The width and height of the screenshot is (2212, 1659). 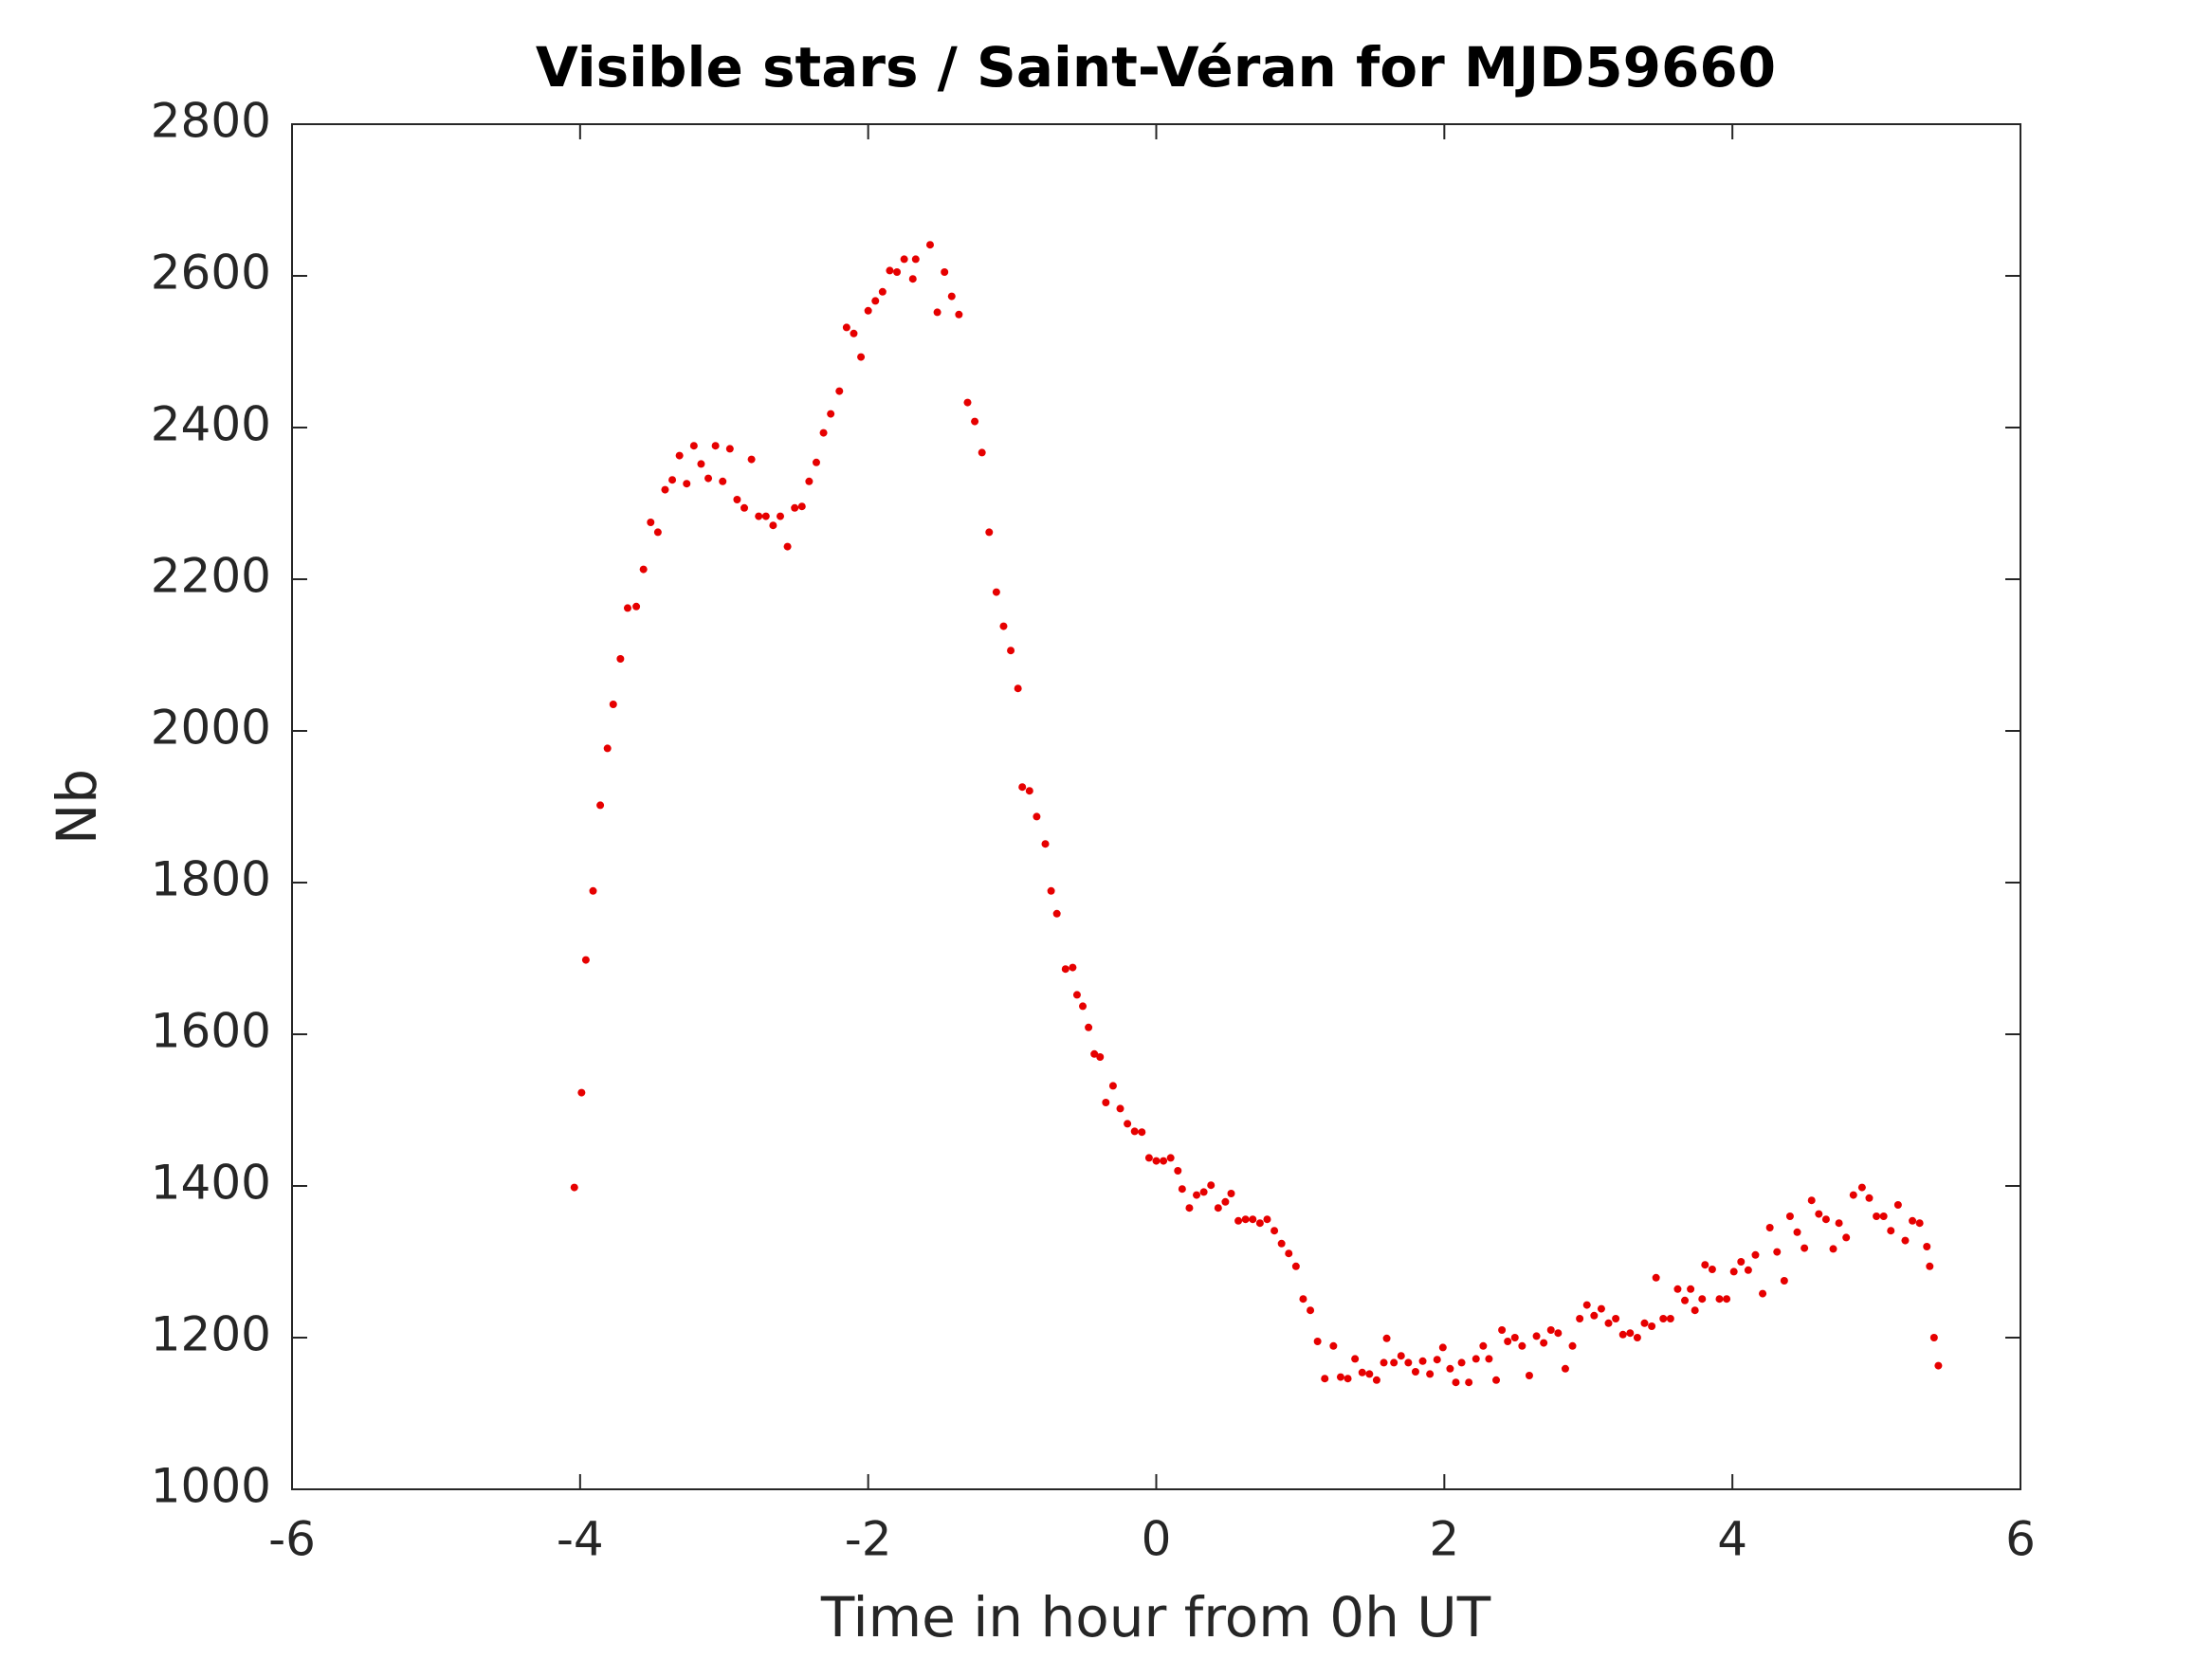 What do you see at coordinates (211, 273) in the screenshot?
I see `y-tick-label: 2600` at bounding box center [211, 273].